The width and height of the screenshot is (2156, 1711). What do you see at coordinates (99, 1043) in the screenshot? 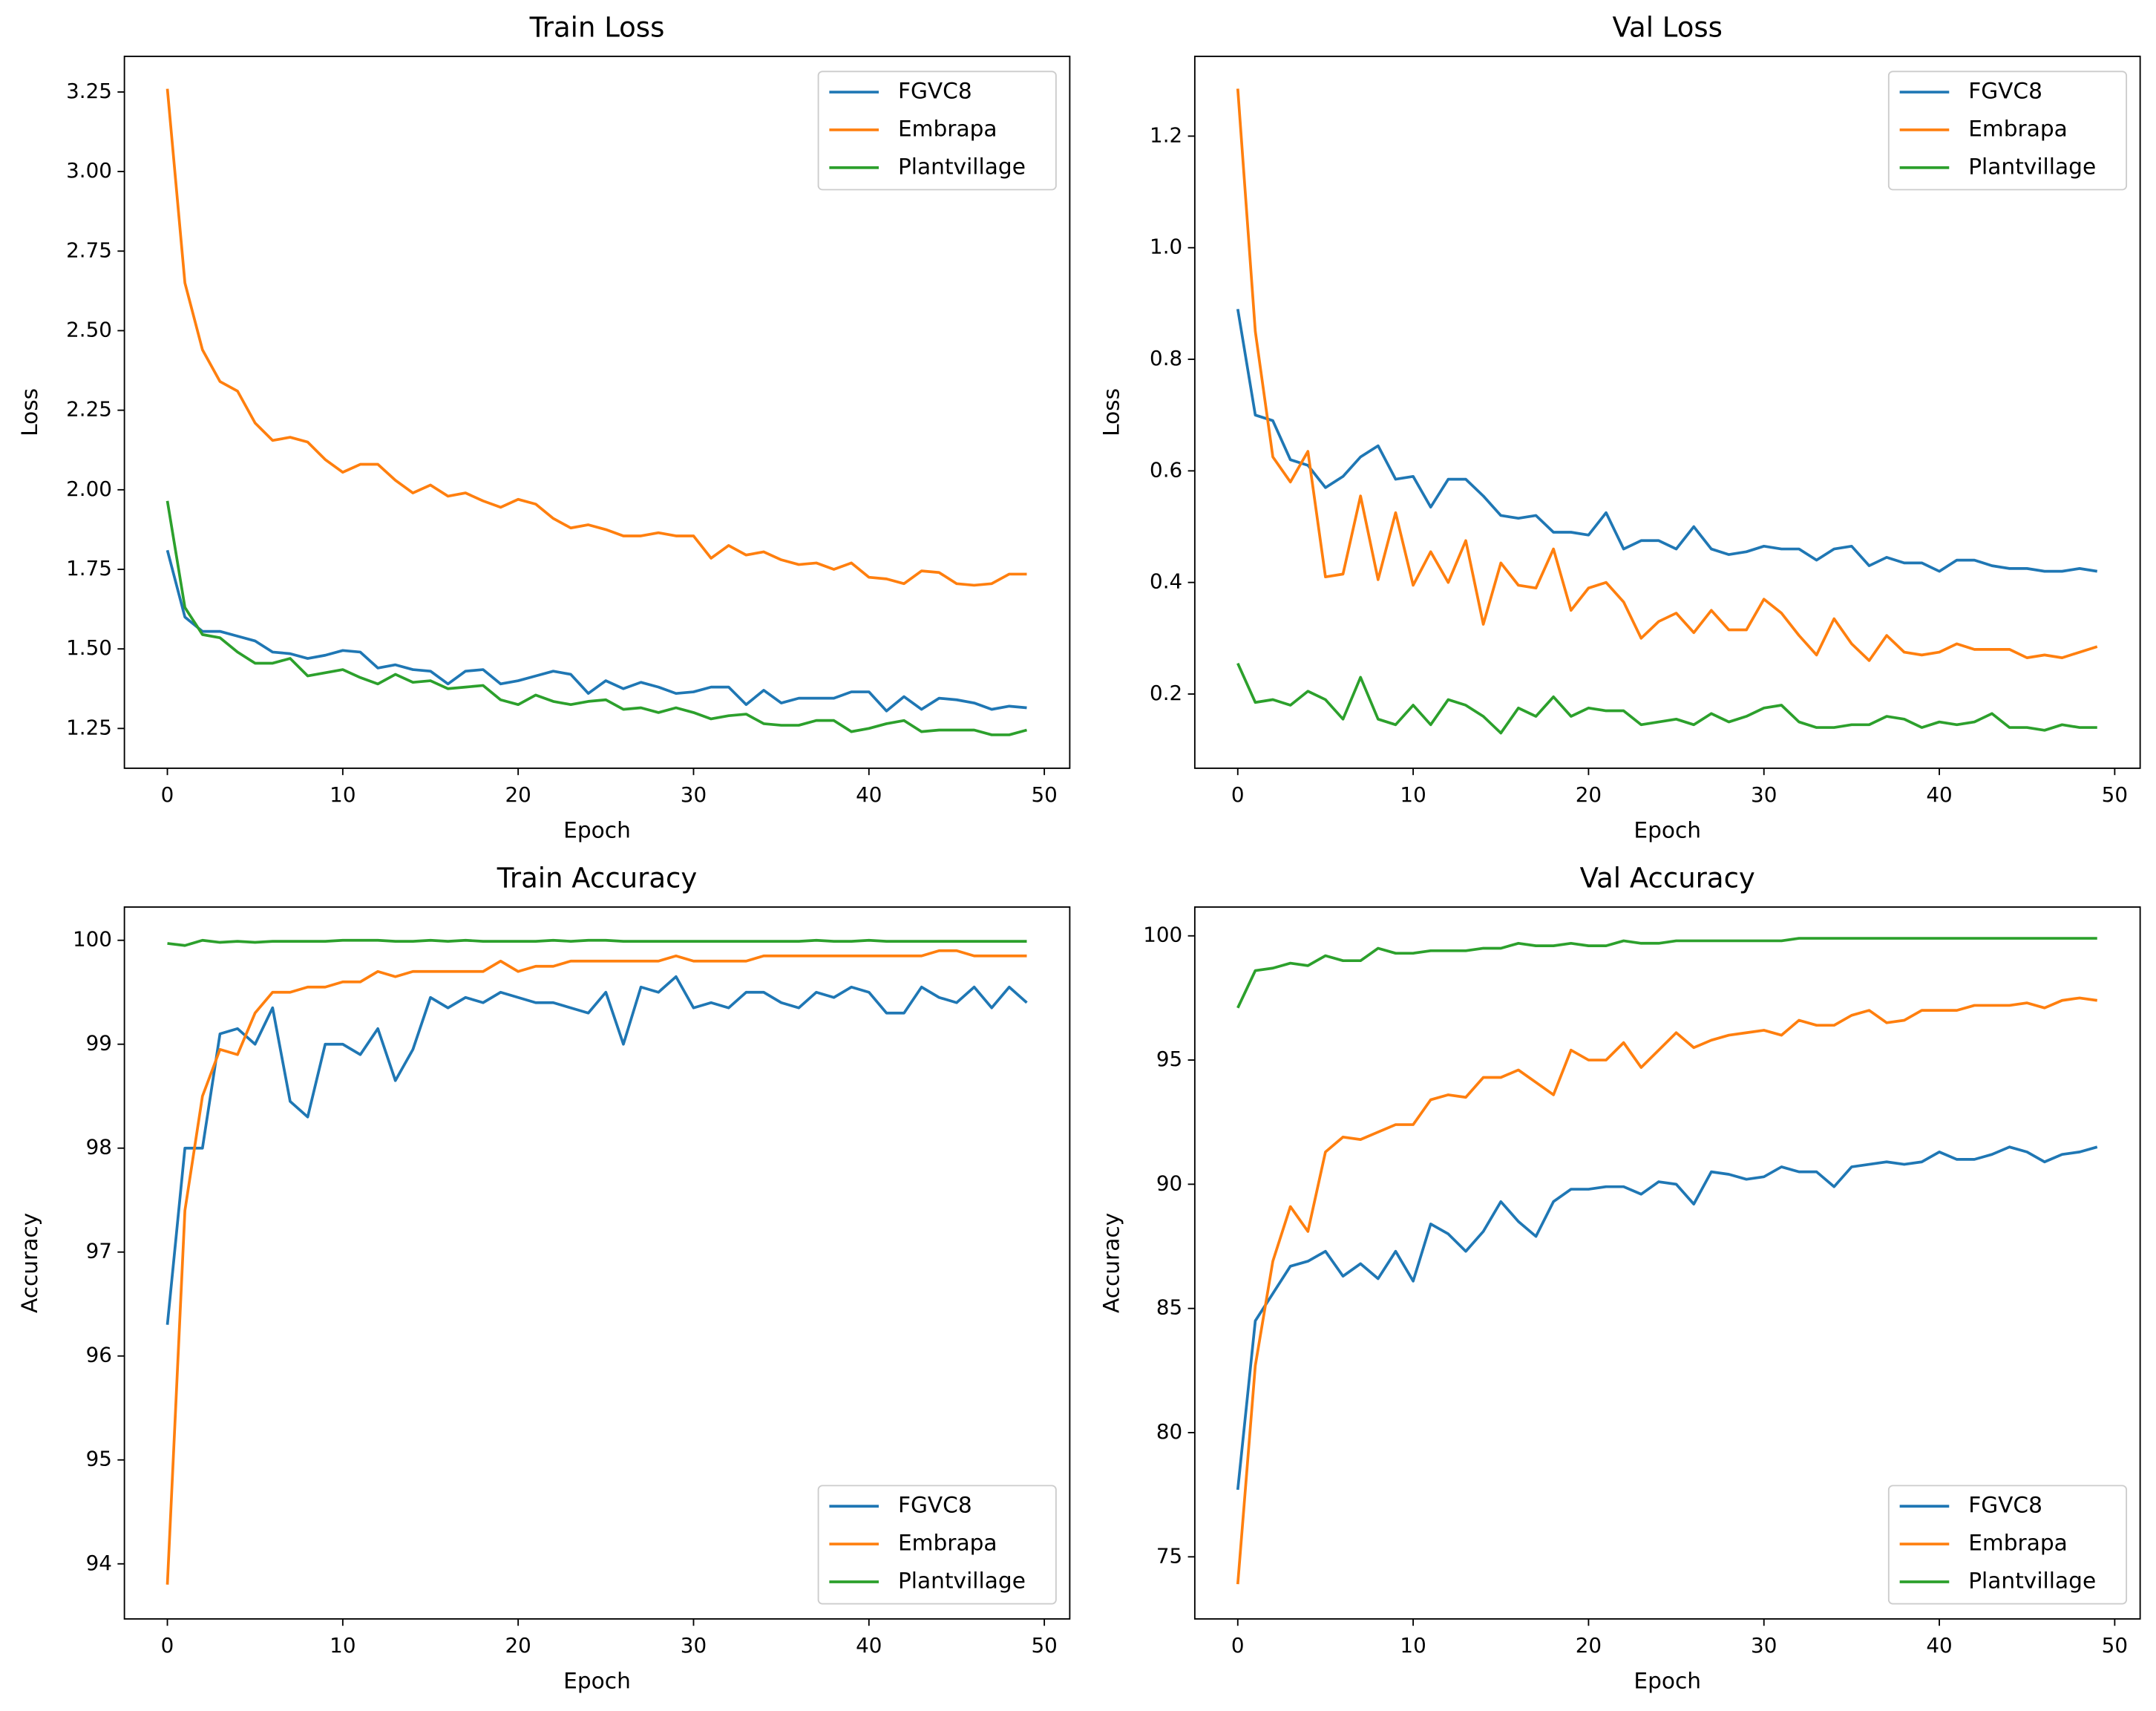
I see `y-tick-label: 99` at bounding box center [99, 1043].